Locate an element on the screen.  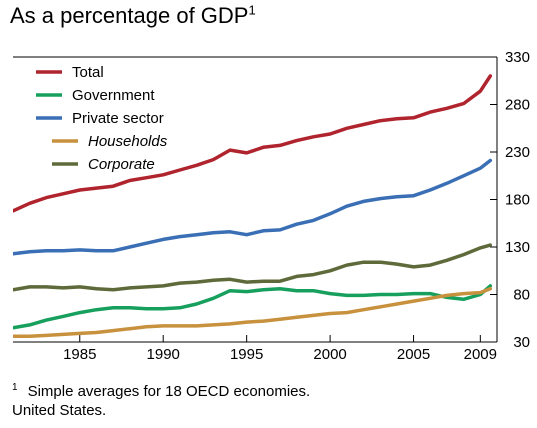
legend-label-government: Government is located at coordinates (113, 95).